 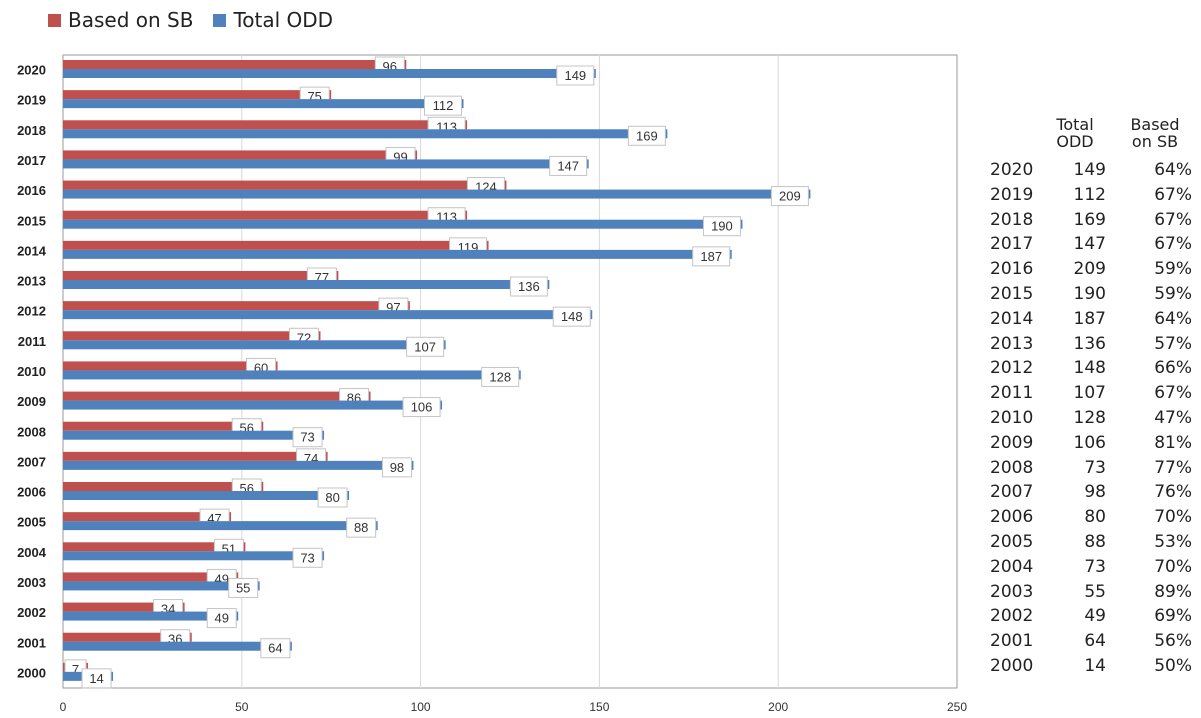 What do you see at coordinates (31, 100) in the screenshot?
I see `y-tick-label-2019: 2019` at bounding box center [31, 100].